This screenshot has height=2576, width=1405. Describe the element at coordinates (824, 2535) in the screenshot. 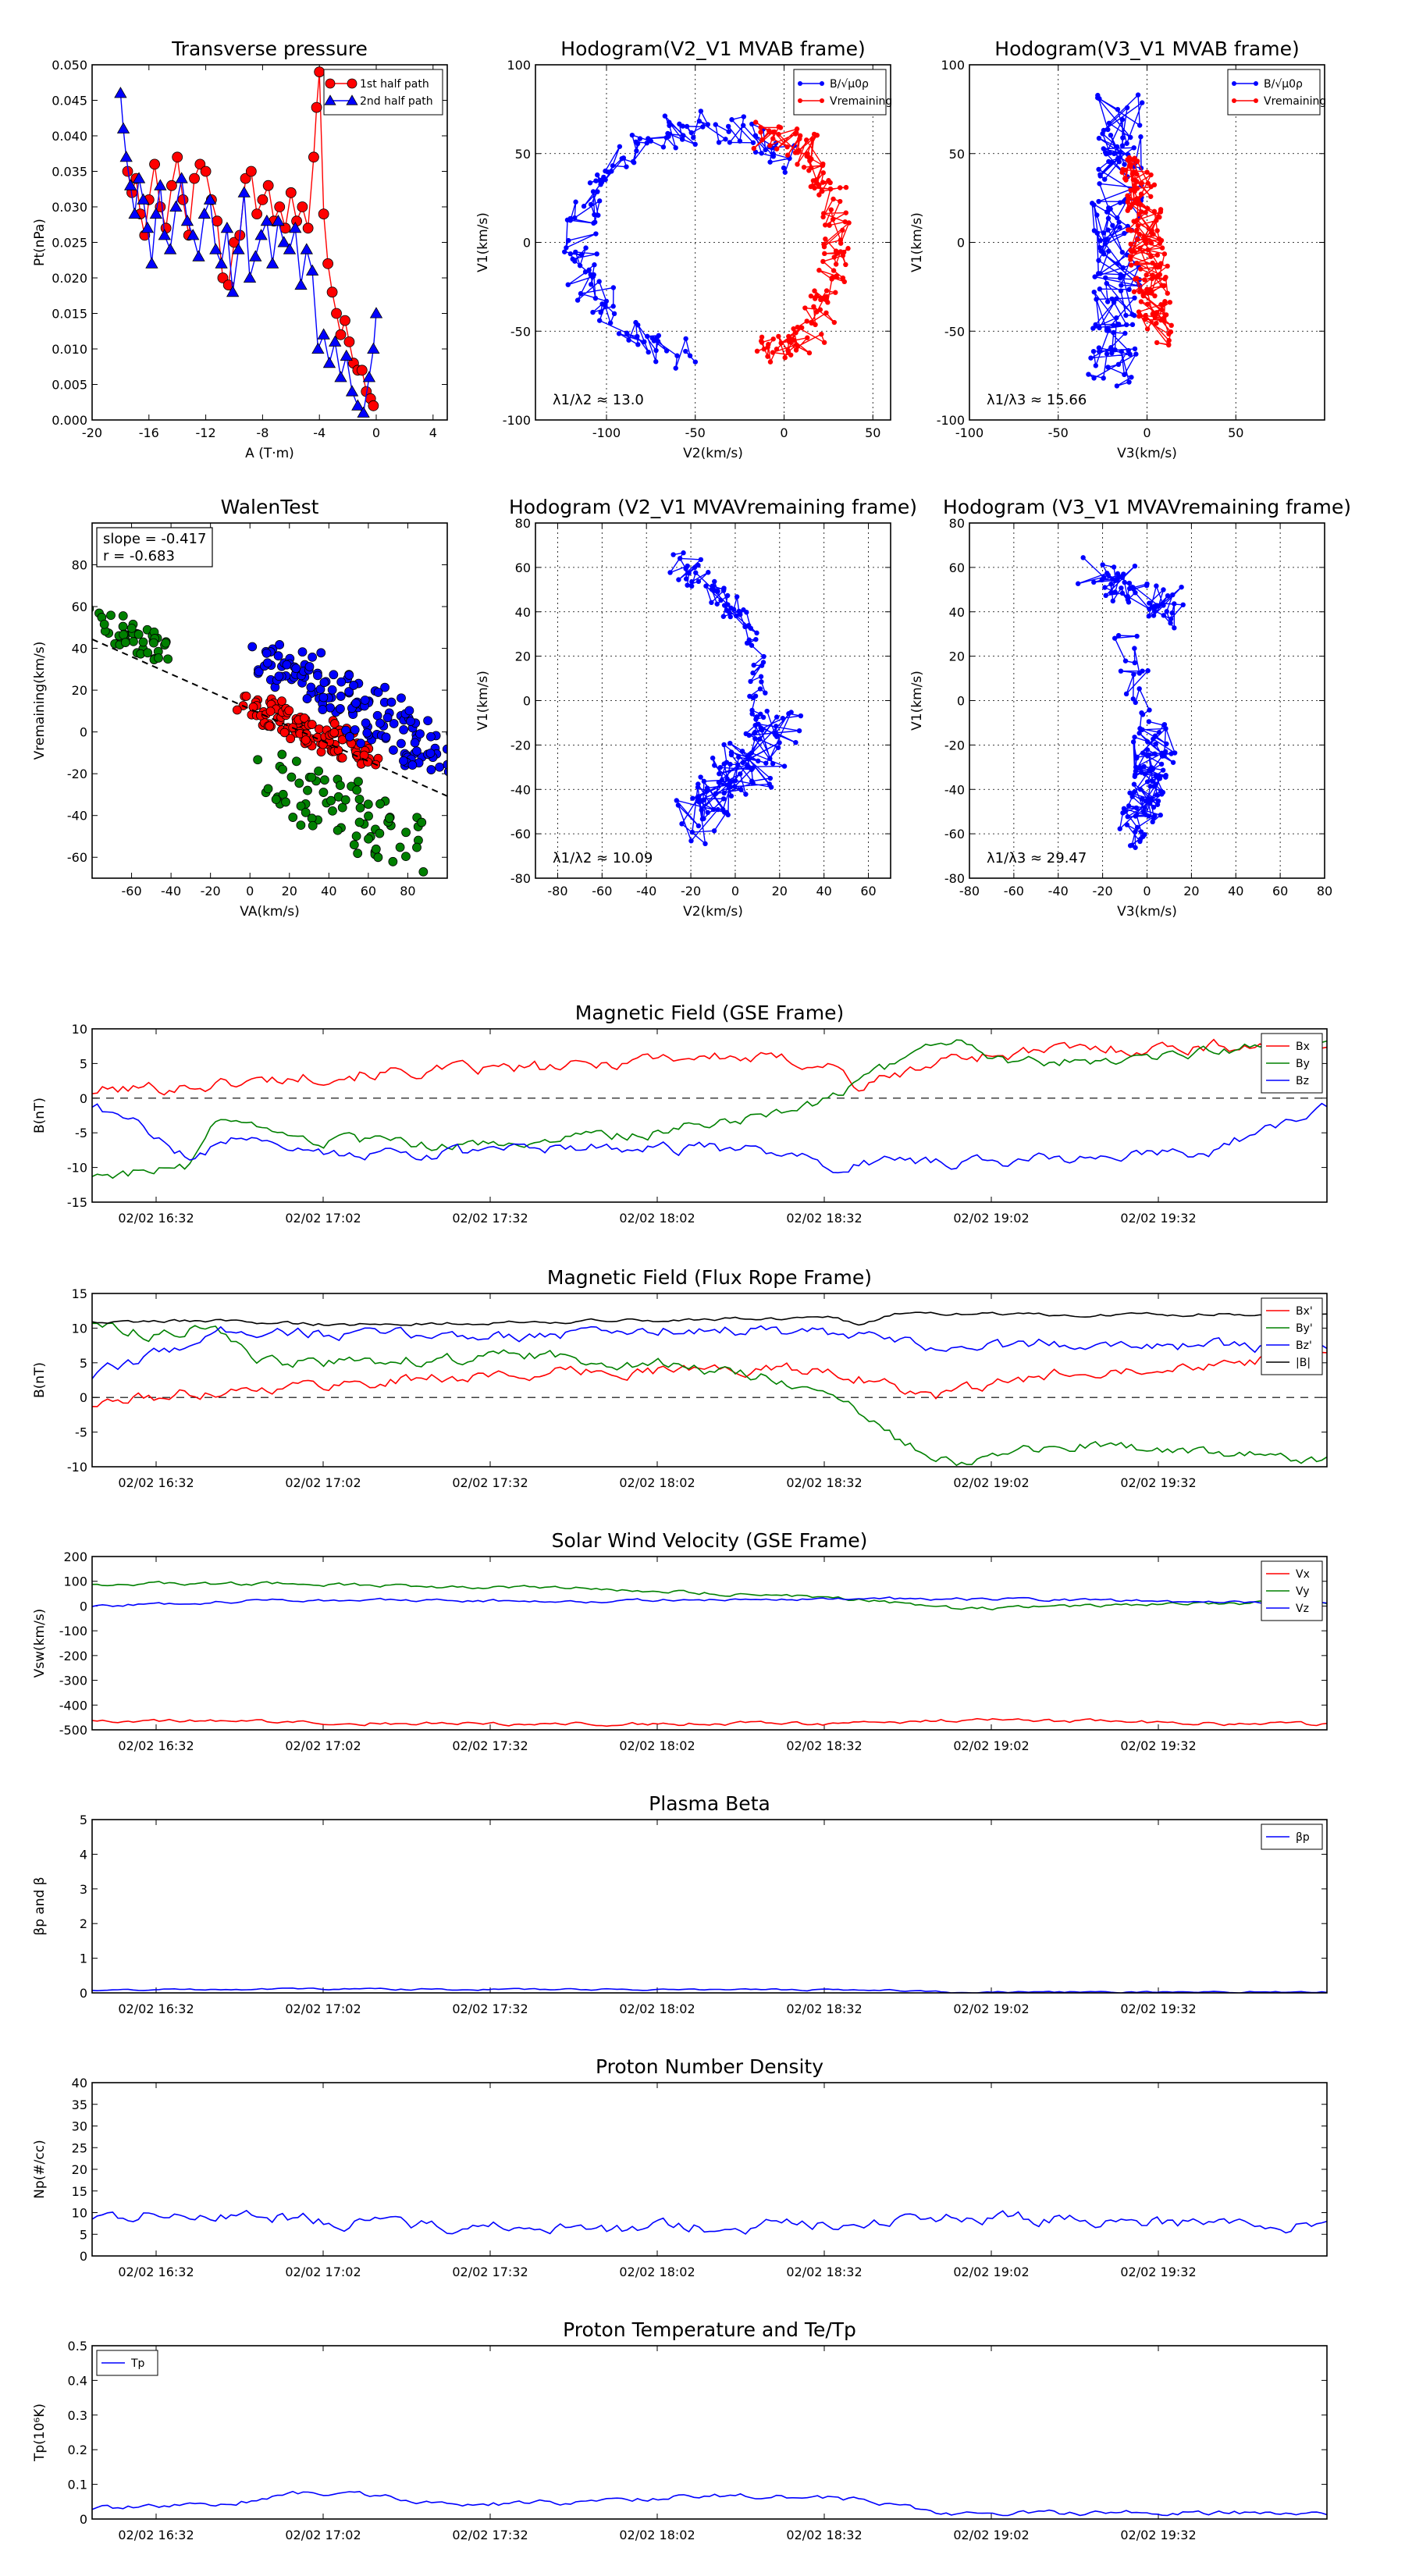

I see `x-tick-label: 02/02 18:32` at that location.